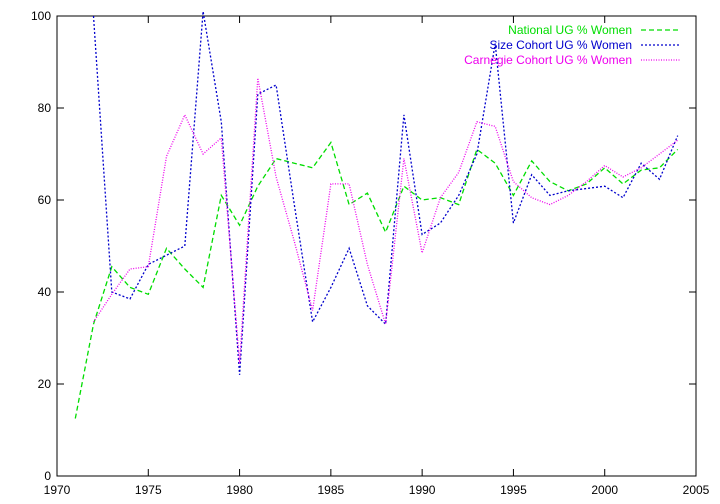 The image size is (720, 504). Describe the element at coordinates (45, 292) in the screenshot. I see `y-tick-label: 40` at that location.